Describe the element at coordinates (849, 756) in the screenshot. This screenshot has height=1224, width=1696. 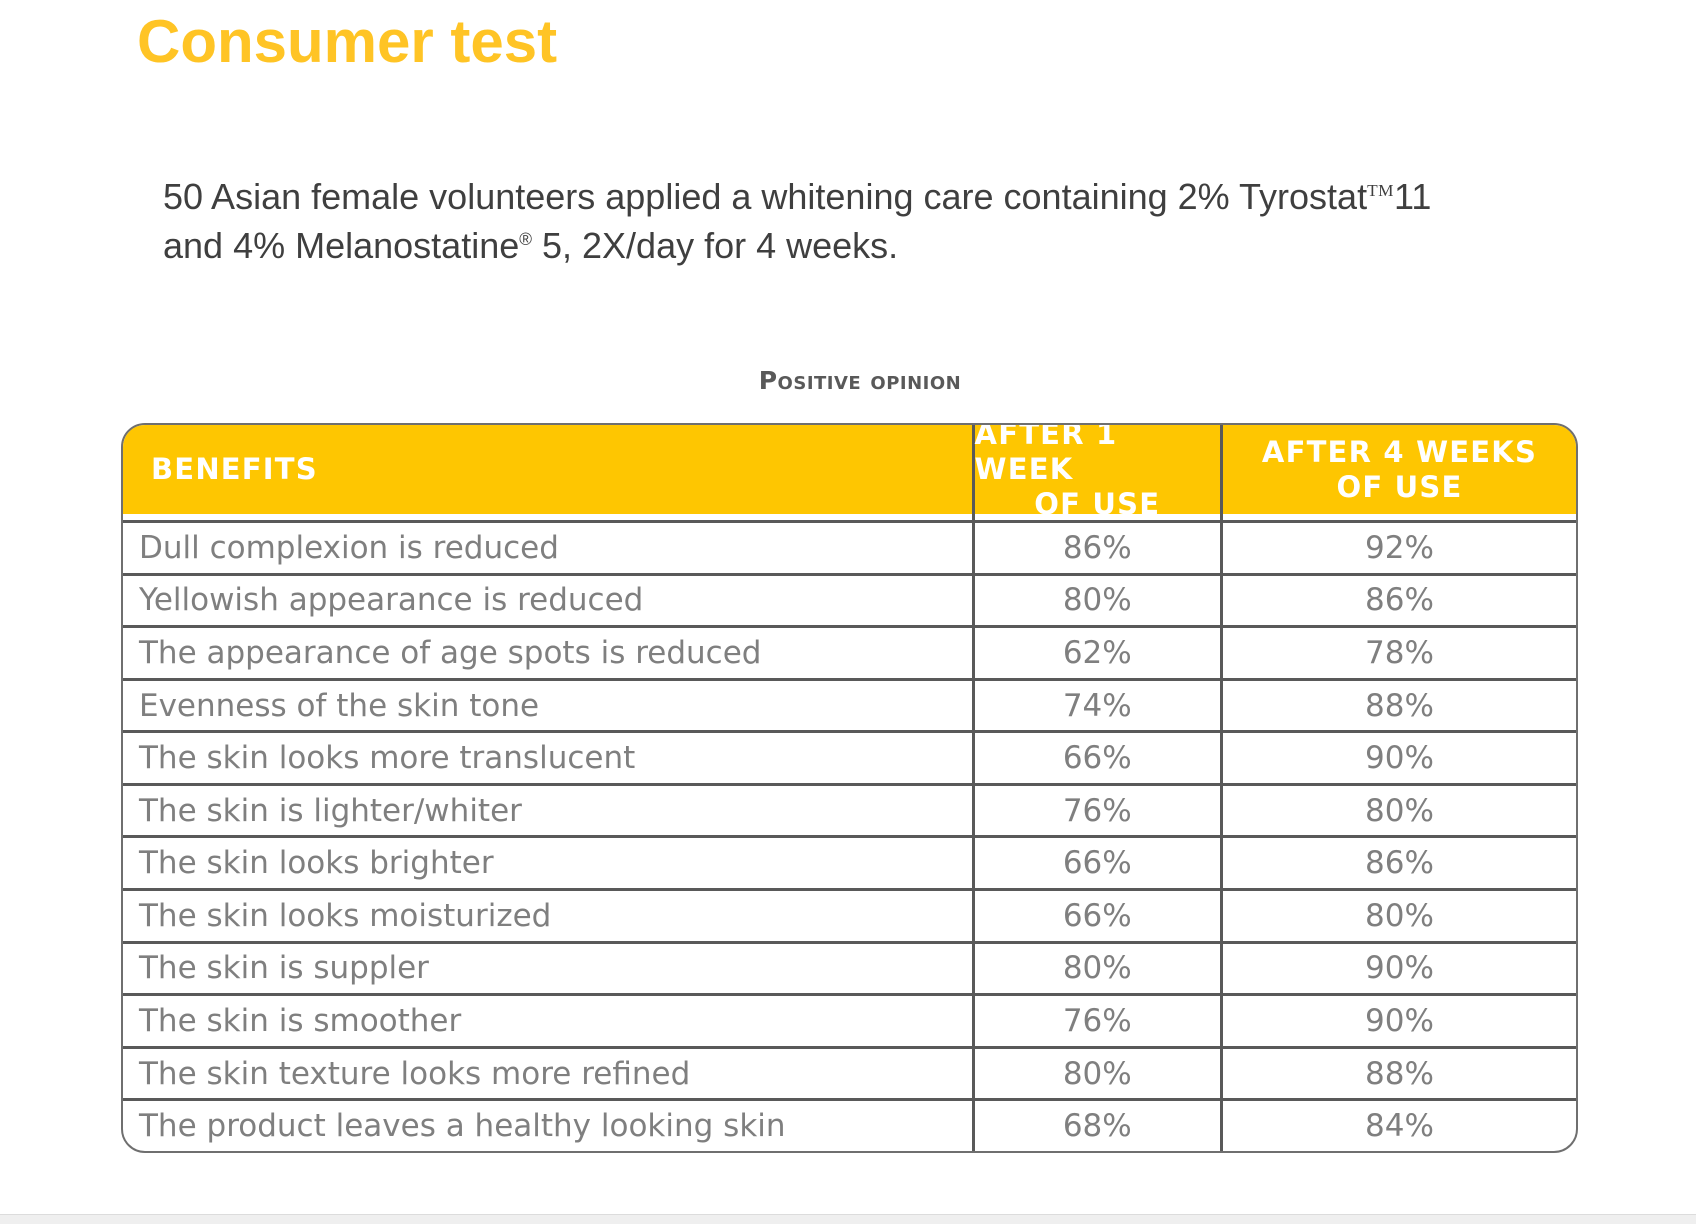
I see `table-row: The skin looks more translucent 66% 90%` at that location.